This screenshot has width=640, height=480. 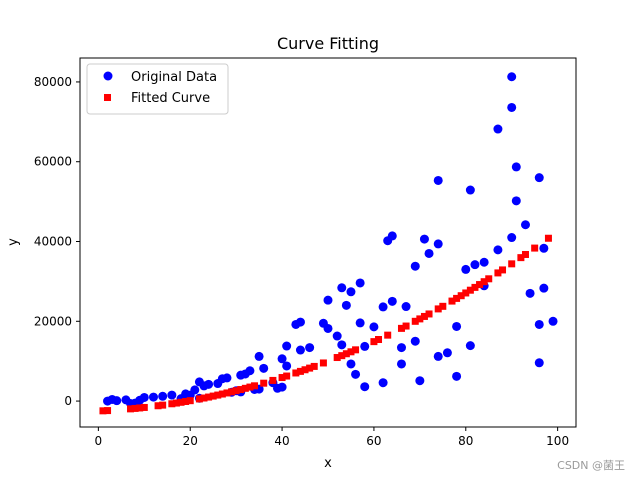 What do you see at coordinates (332, 437) in the screenshot?
I see `x-axis-ticks: 0 20 40 60 80 100` at bounding box center [332, 437].